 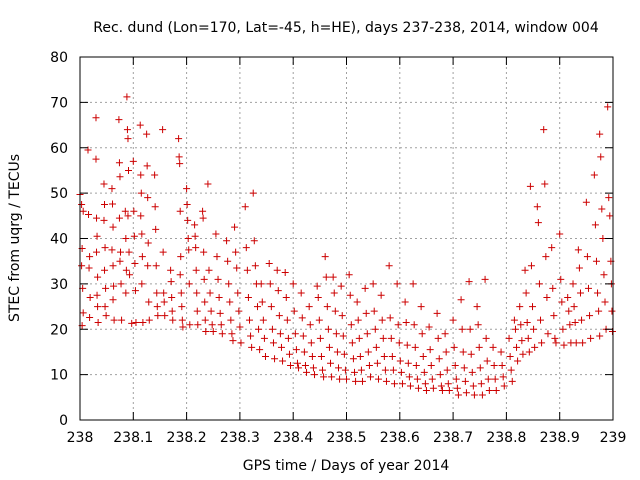 I want to click on y-axis-label: STEC from uqrg / TECUs, so click(x=15, y=238).